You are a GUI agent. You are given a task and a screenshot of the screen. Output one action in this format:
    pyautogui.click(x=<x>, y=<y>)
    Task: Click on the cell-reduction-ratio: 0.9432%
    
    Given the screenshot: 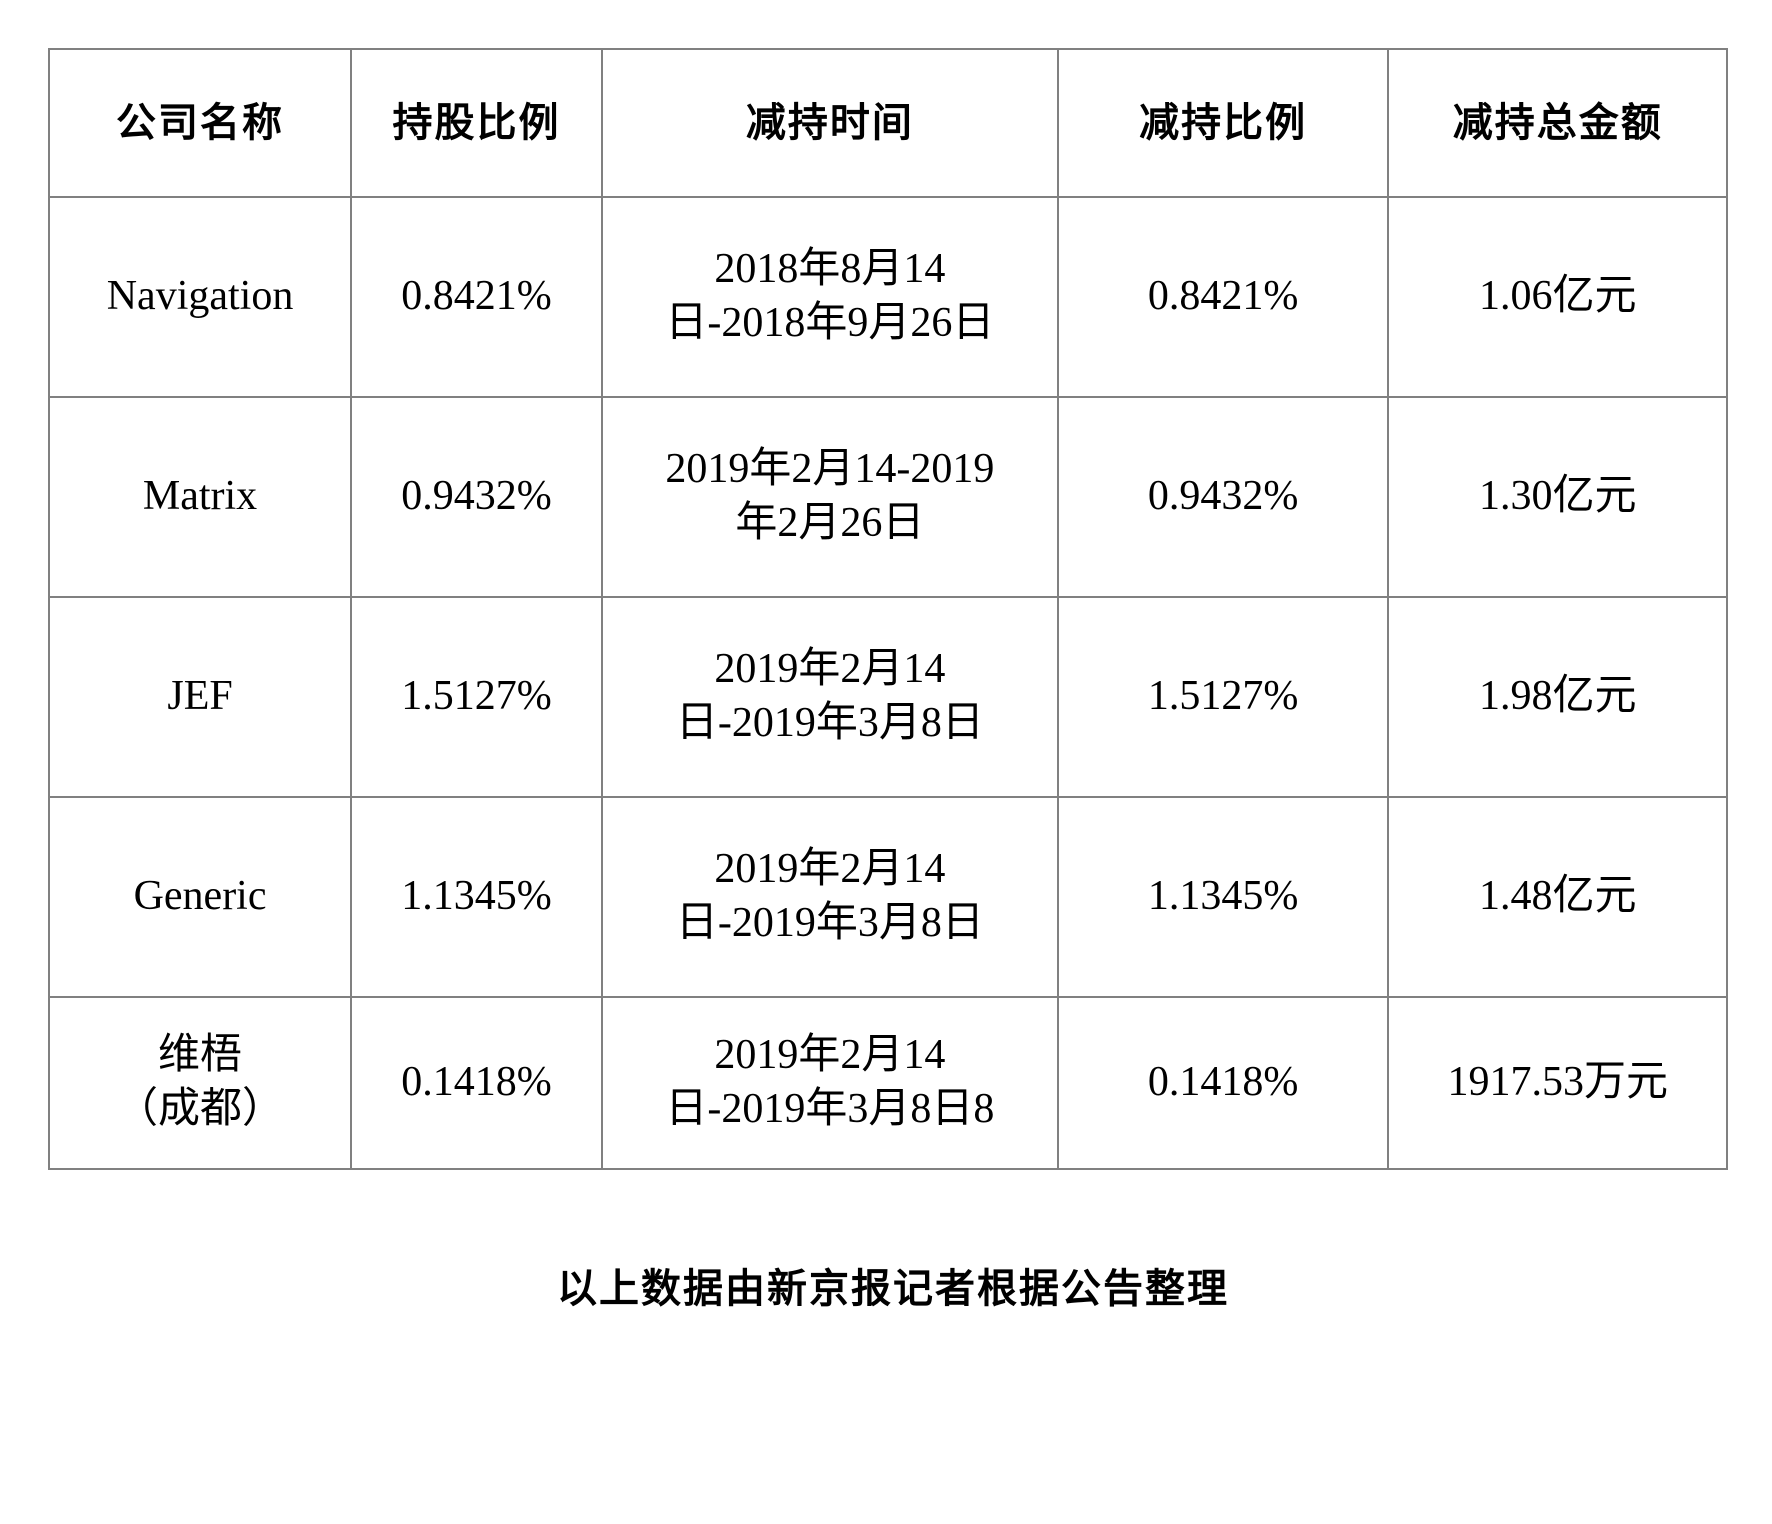 What is the action you would take?
    pyautogui.click(x=1223, y=497)
    